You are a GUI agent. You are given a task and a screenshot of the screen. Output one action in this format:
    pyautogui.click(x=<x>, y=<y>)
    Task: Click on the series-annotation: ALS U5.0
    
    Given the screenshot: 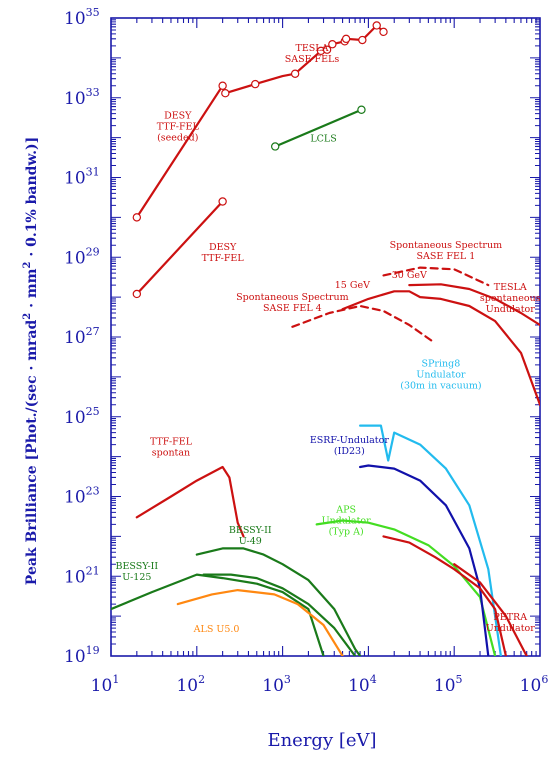 What is the action you would take?
    pyautogui.click(x=216, y=629)
    